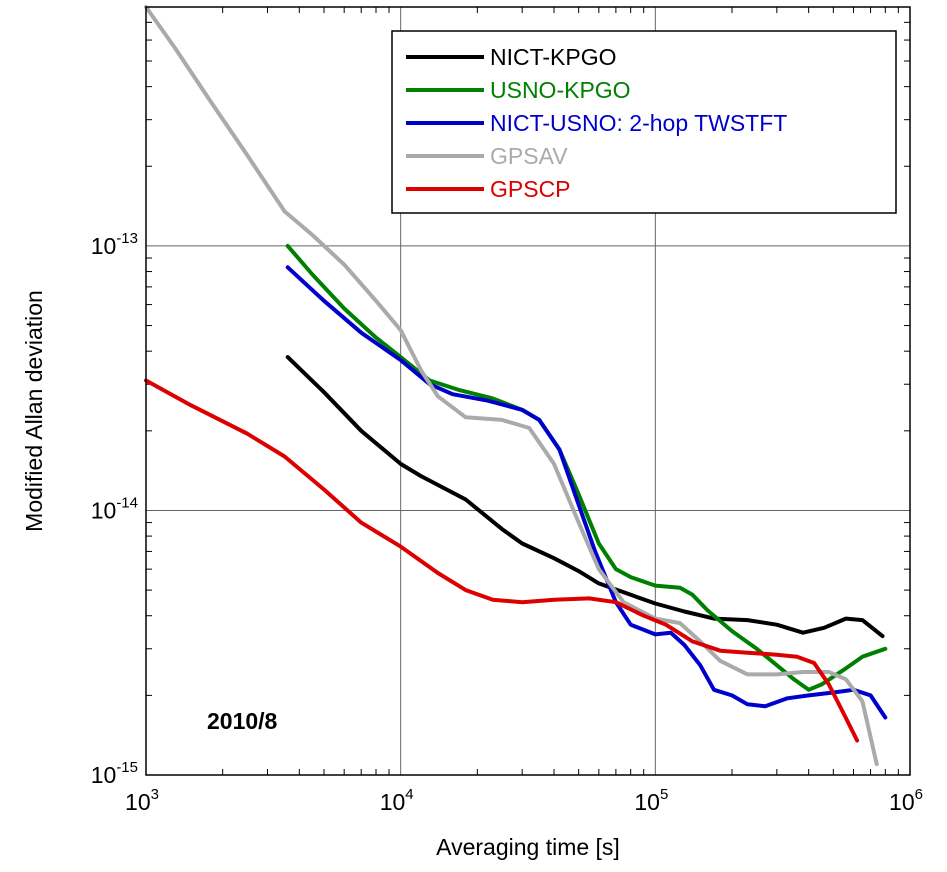 The width and height of the screenshot is (947, 872). What do you see at coordinates (142, 800) in the screenshot?
I see `x-tick-label: 10³` at bounding box center [142, 800].